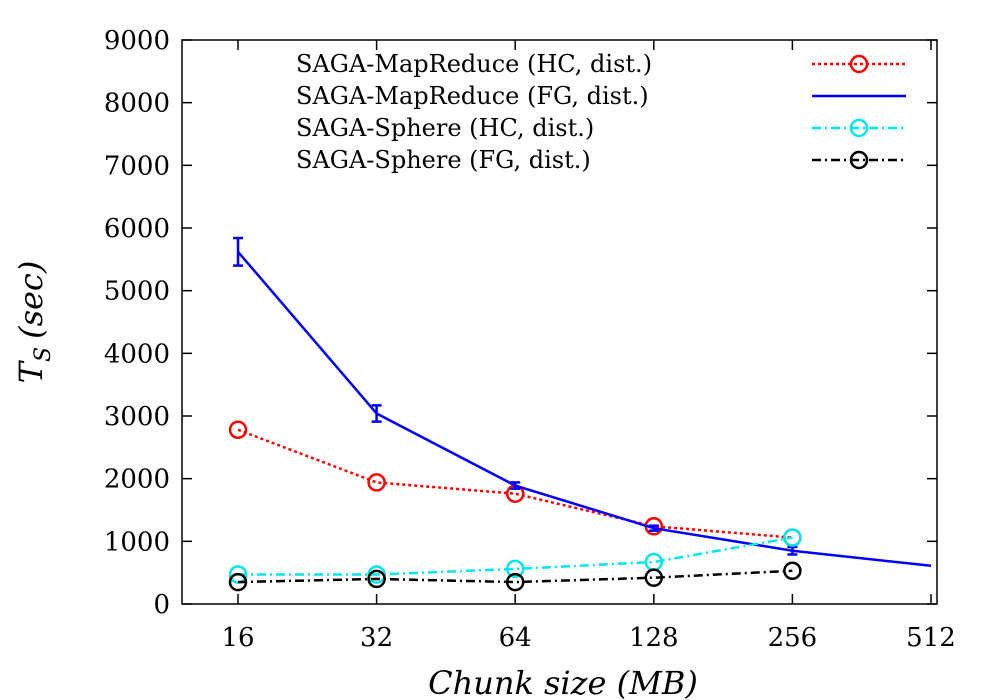 This screenshot has height=700, width=1000. I want to click on y-tick-label: 7000, so click(137, 166).